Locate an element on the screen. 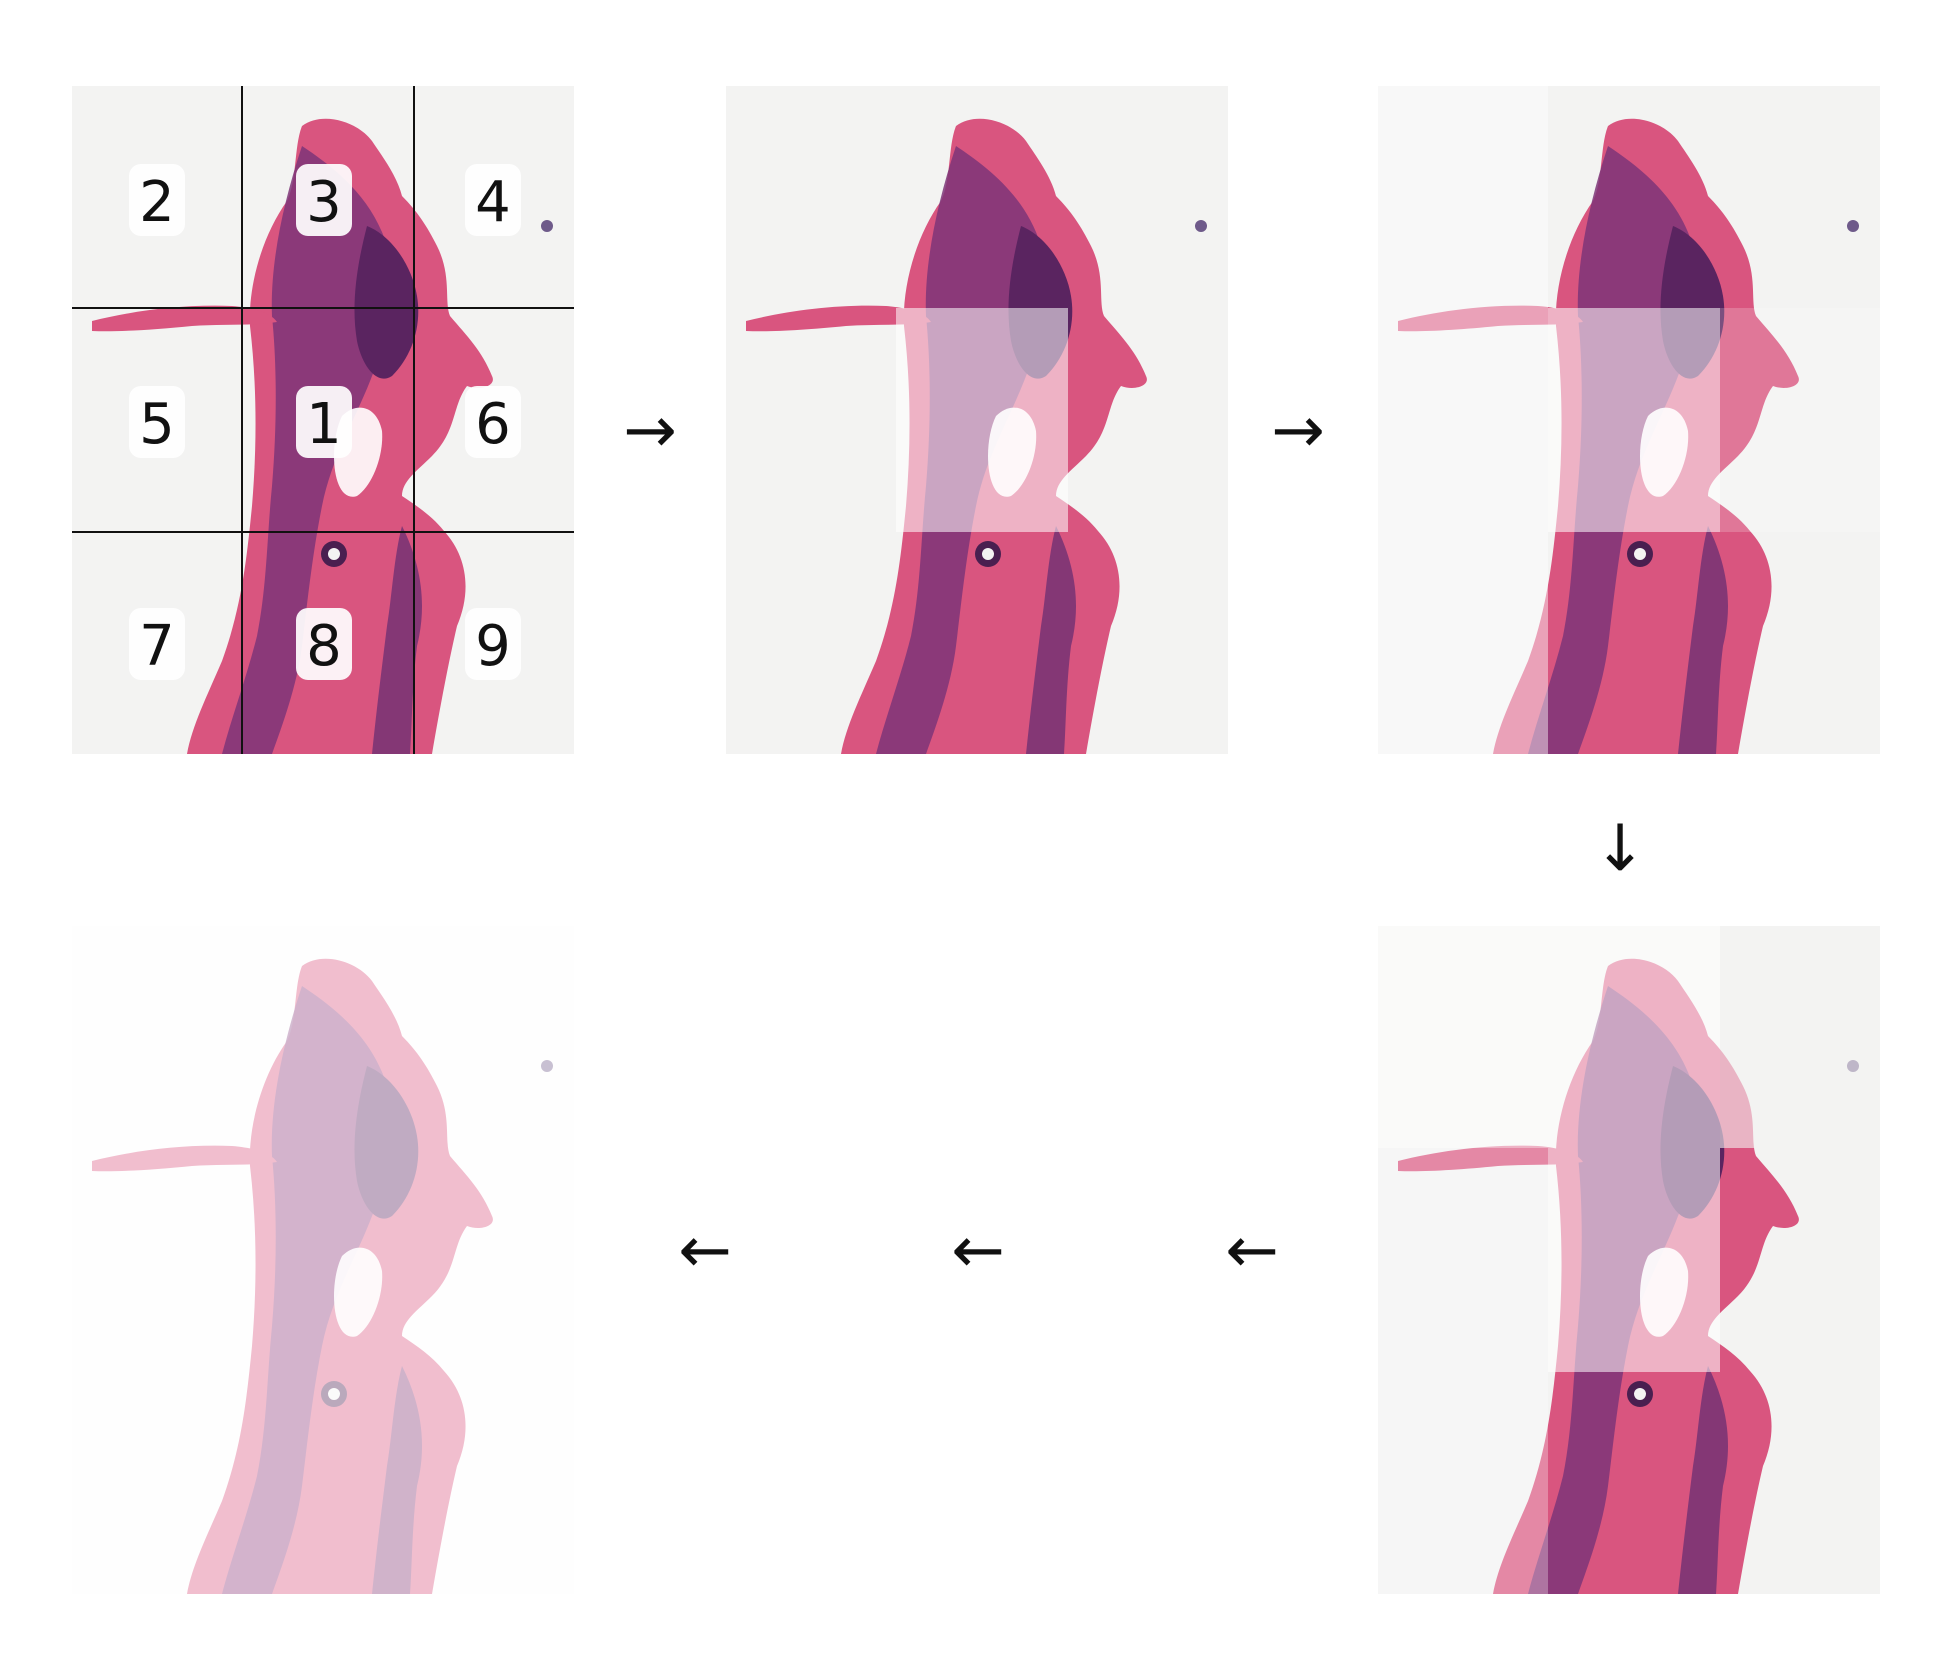  tile-label-6: 6 is located at coordinates (493, 422).